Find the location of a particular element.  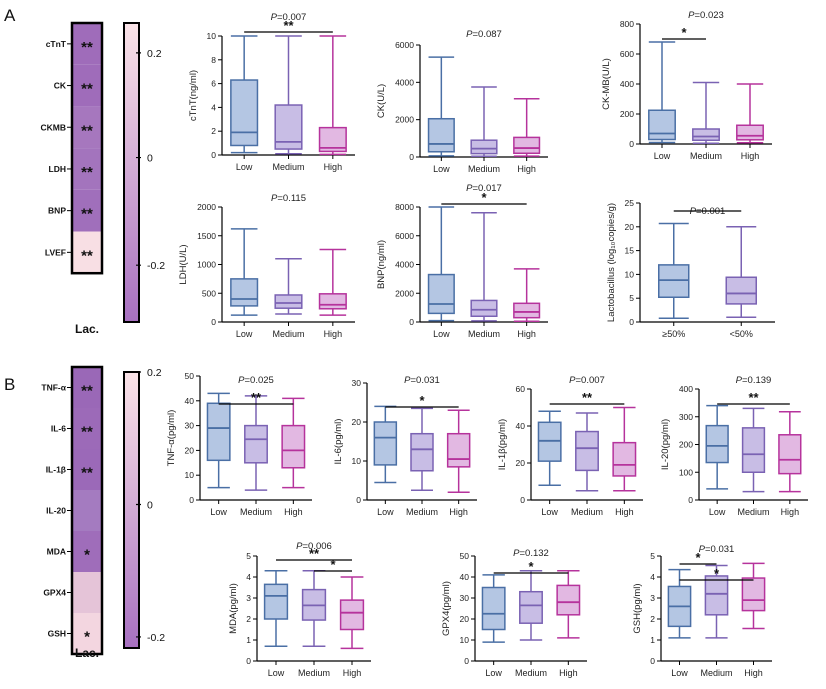

y-tick-label: 5 is located at coordinates (631, 298).